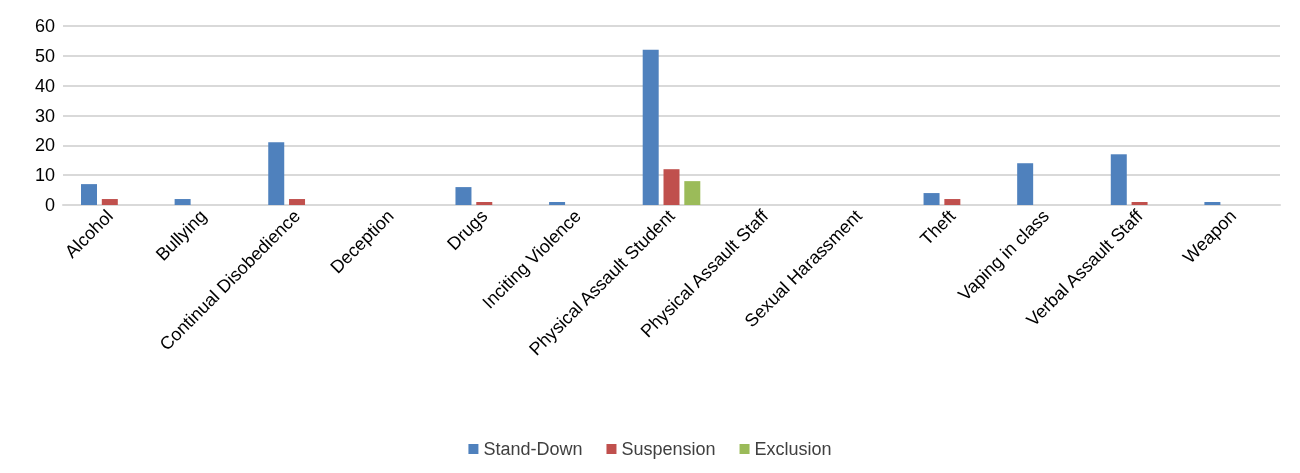 This screenshot has height=473, width=1300. What do you see at coordinates (533, 449) in the screenshot?
I see `legend-label: Stand-Down` at bounding box center [533, 449].